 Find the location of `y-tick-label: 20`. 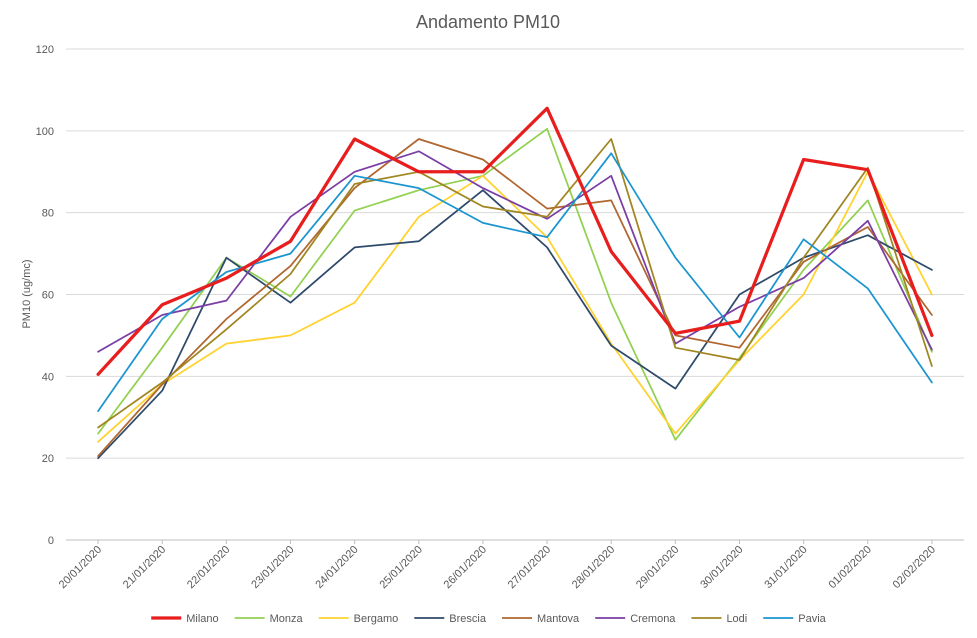

y-tick-label: 20 is located at coordinates (48, 459).